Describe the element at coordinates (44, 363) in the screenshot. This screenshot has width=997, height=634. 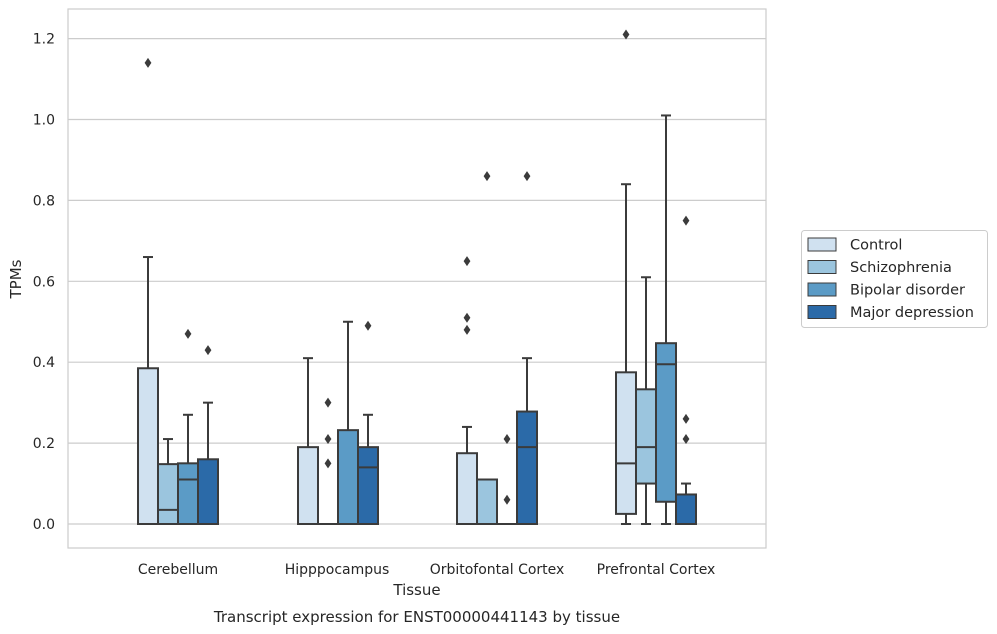
I see `y-tick-label: 0.4` at that location.